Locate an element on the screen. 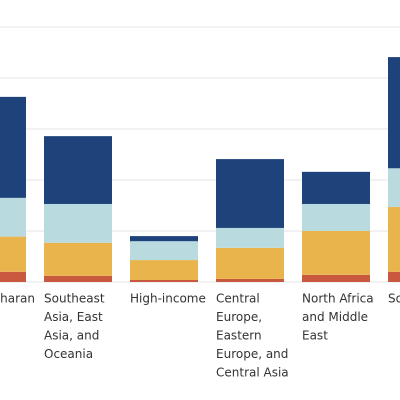  x-tick-label: Sub-Saharan is located at coordinates (17, 299).